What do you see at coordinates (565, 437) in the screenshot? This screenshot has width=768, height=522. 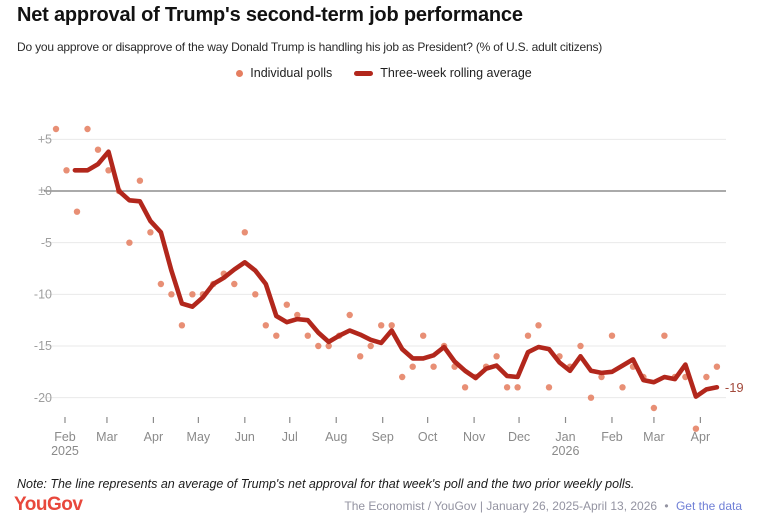 I see `month-label: Jan` at bounding box center [565, 437].